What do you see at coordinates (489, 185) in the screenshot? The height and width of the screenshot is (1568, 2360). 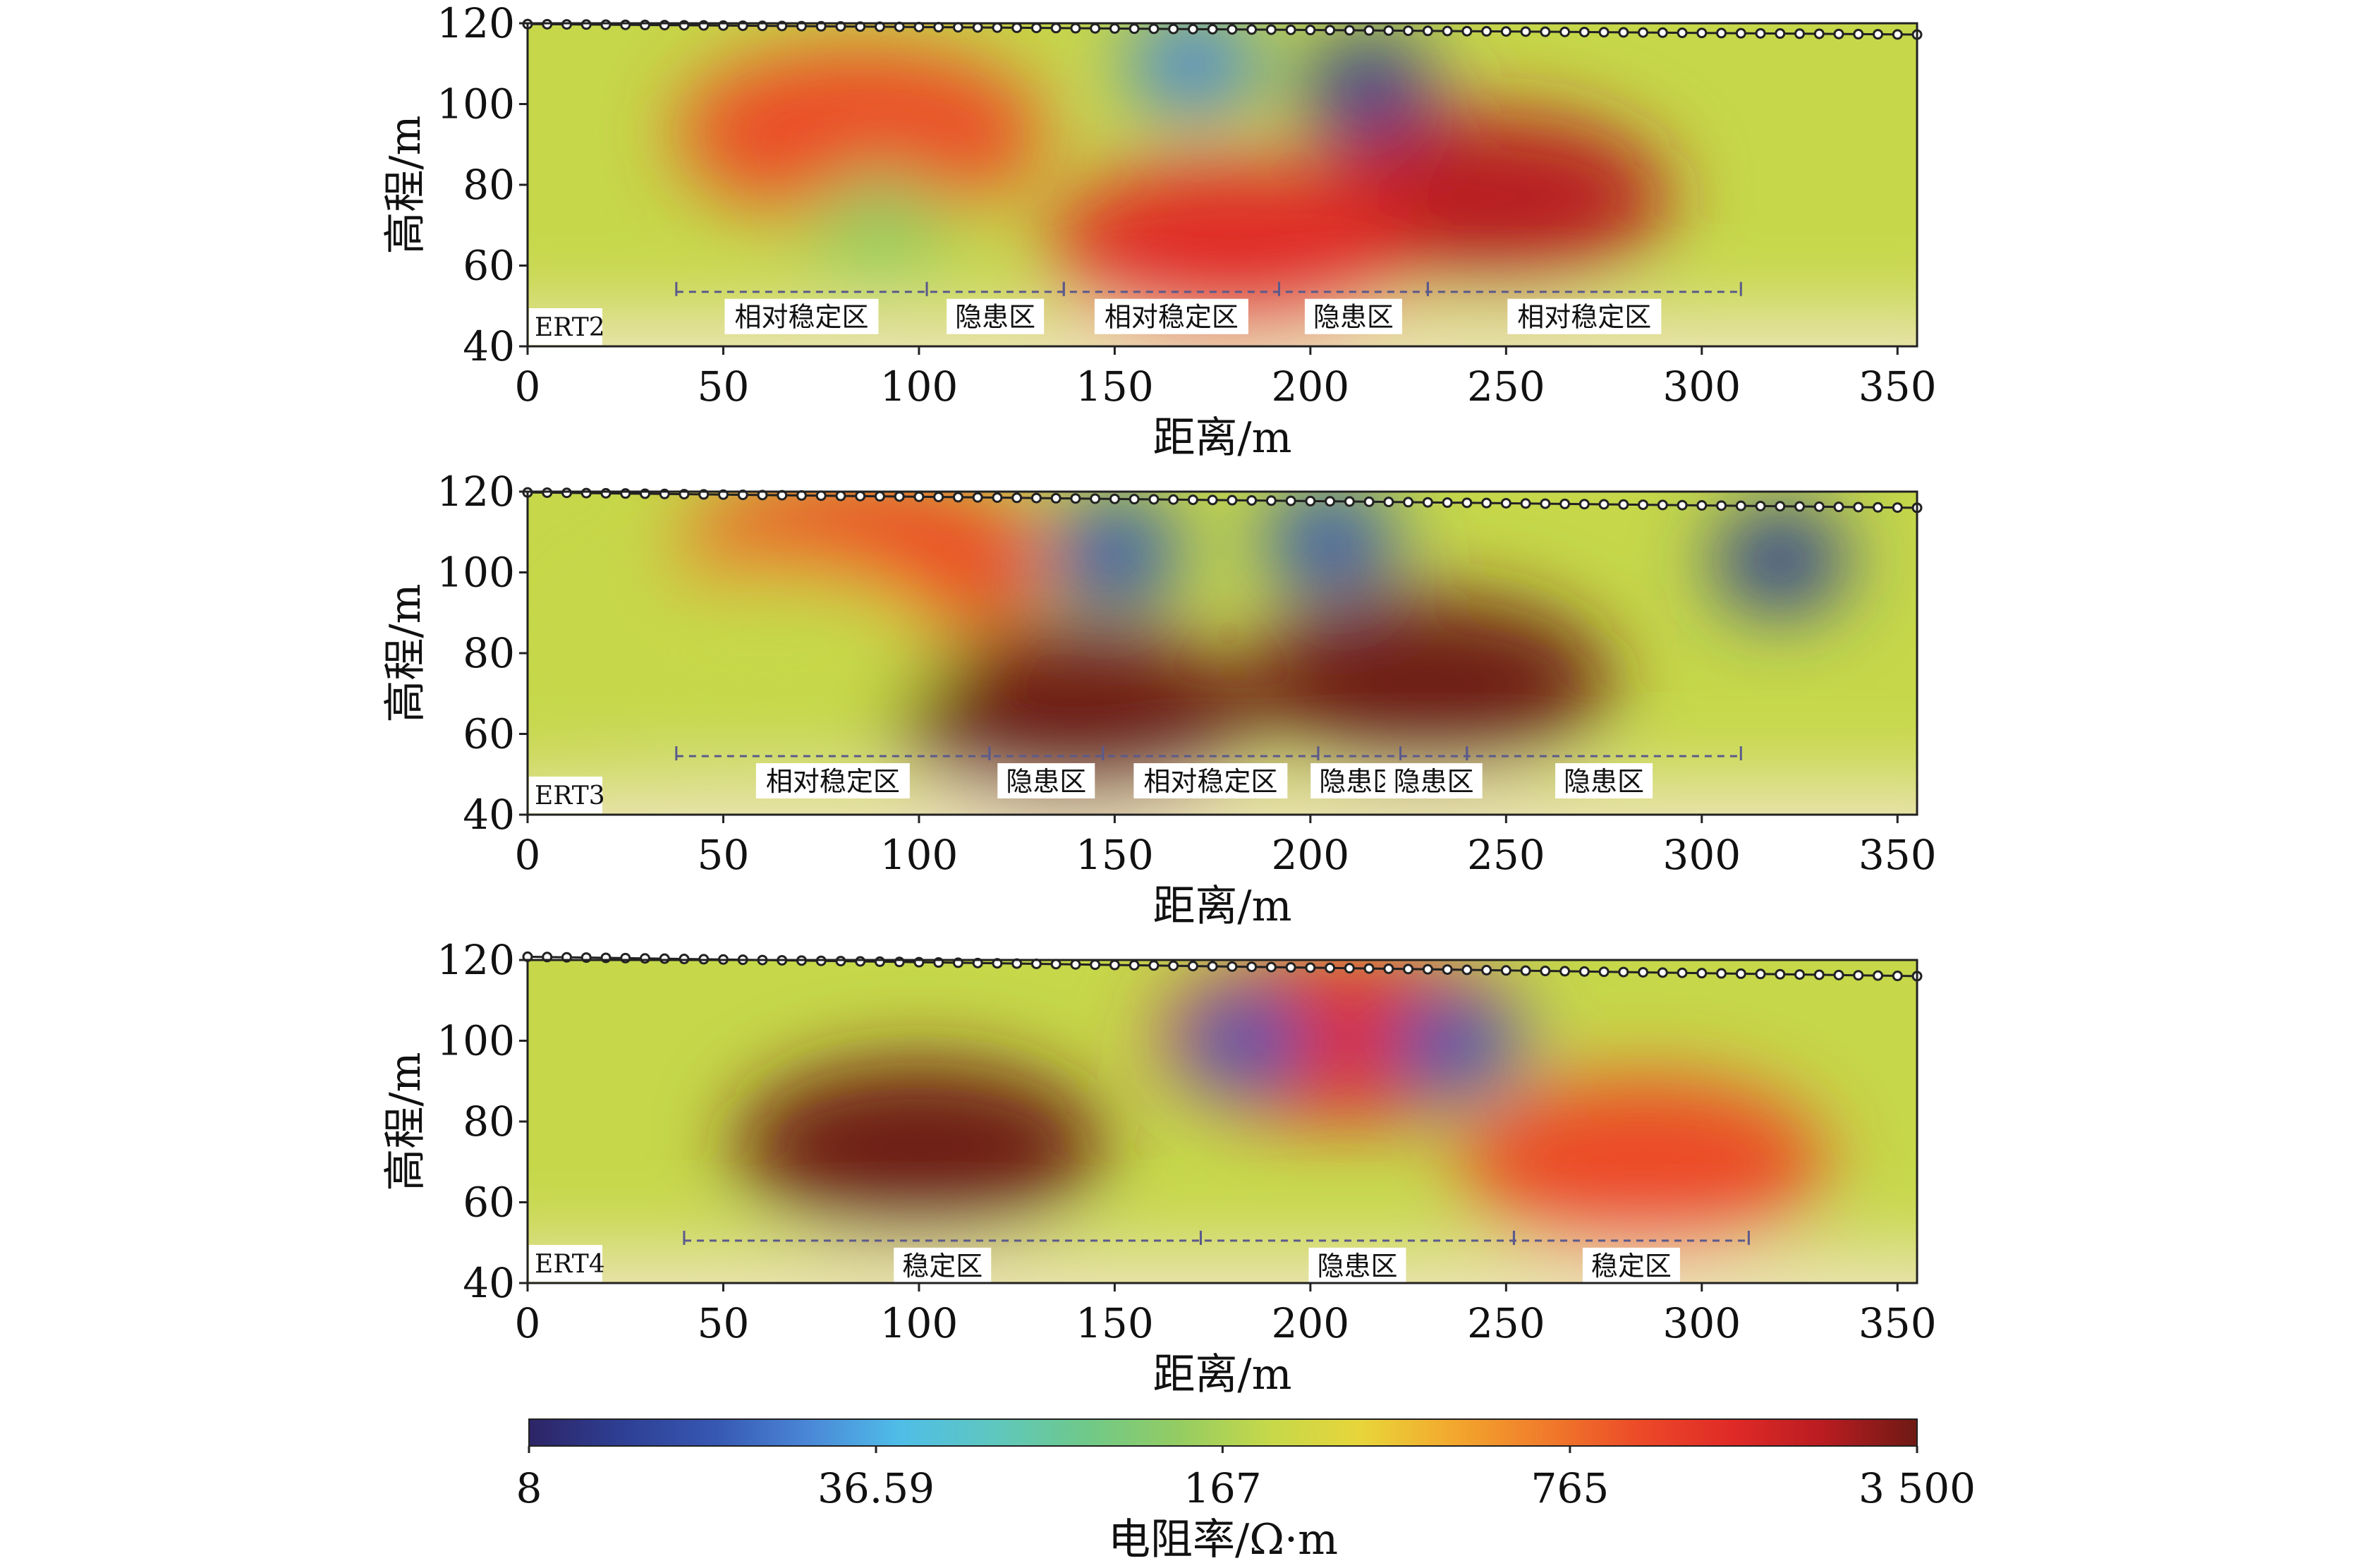 I see `y-tick-label: 80` at bounding box center [489, 185].